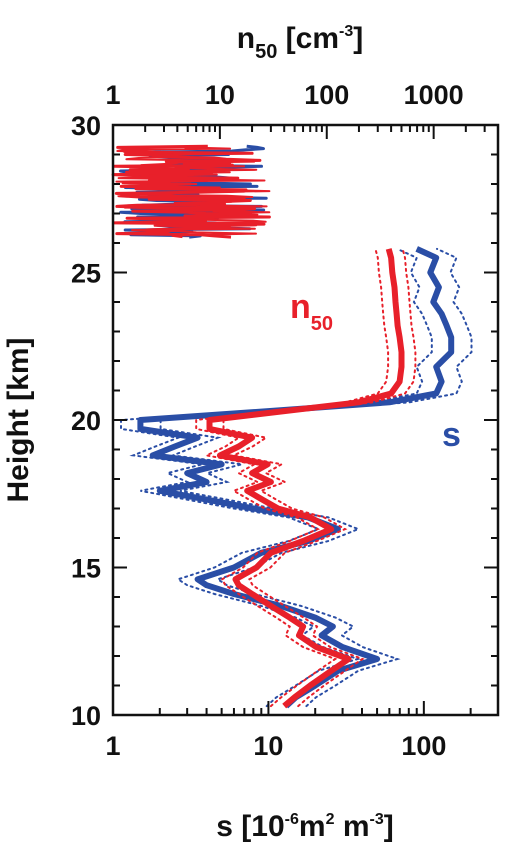 The image size is (512, 850). I want to click on series-label-s: s, so click(451, 435).